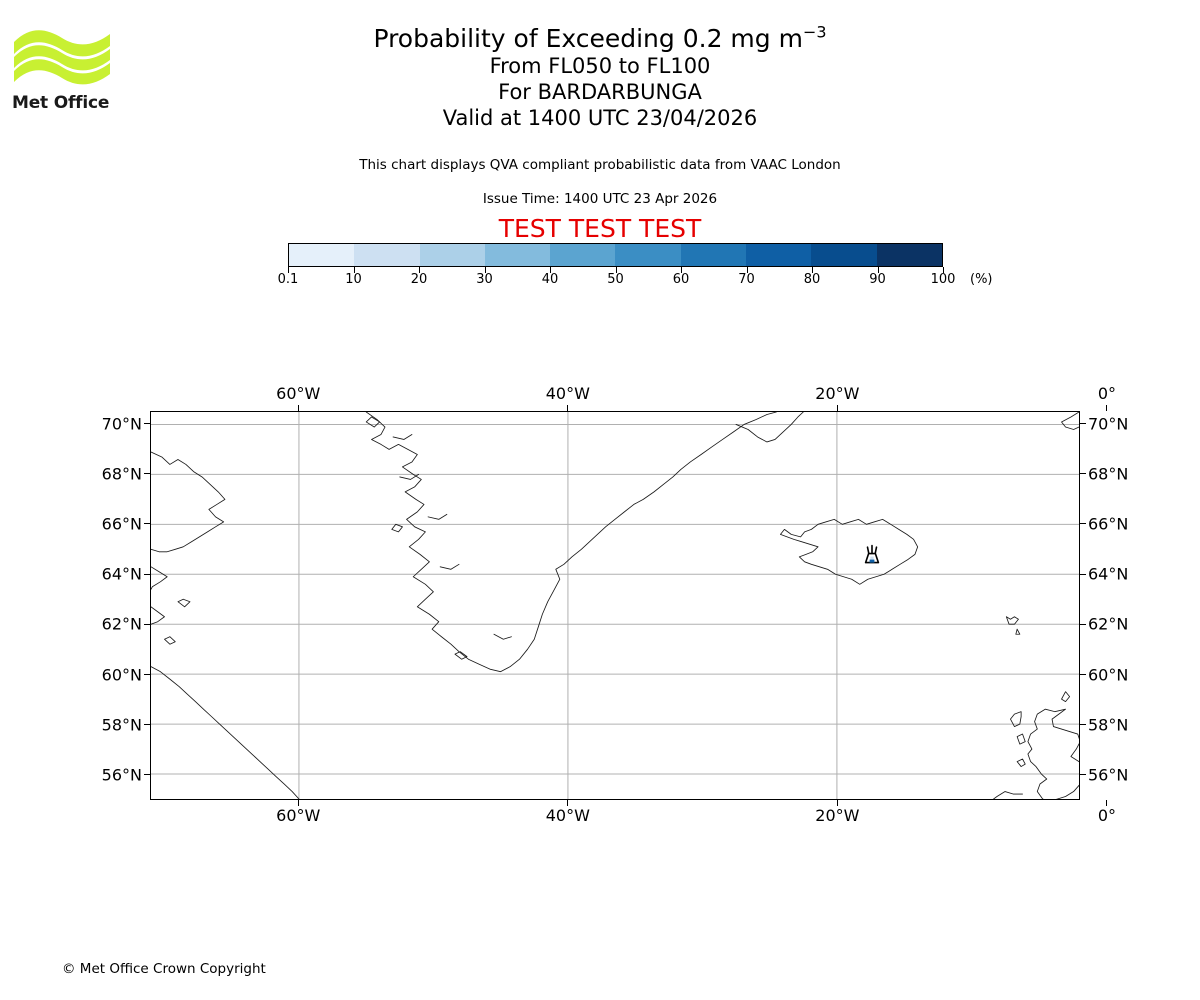  I want to click on lat-tick-58°N, so click(1083, 725).